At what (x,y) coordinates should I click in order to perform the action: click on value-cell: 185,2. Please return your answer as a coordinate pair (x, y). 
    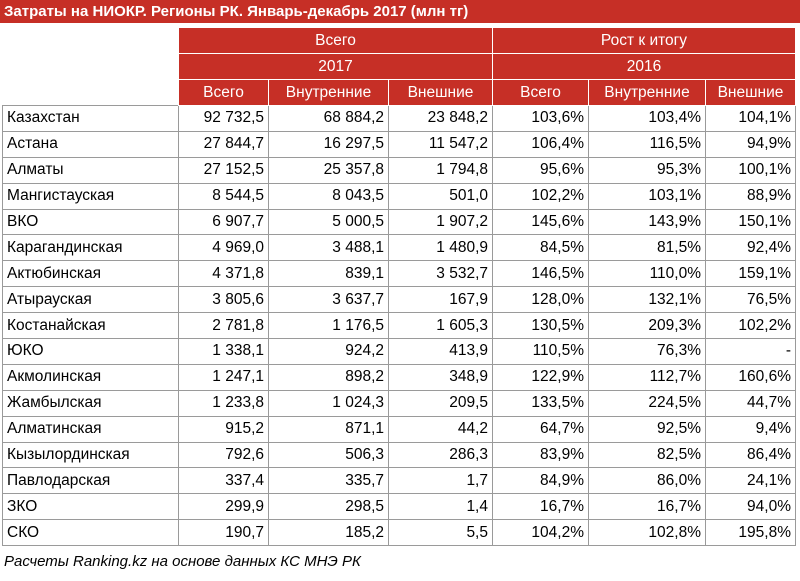
    Looking at the image, I should click on (328, 533).